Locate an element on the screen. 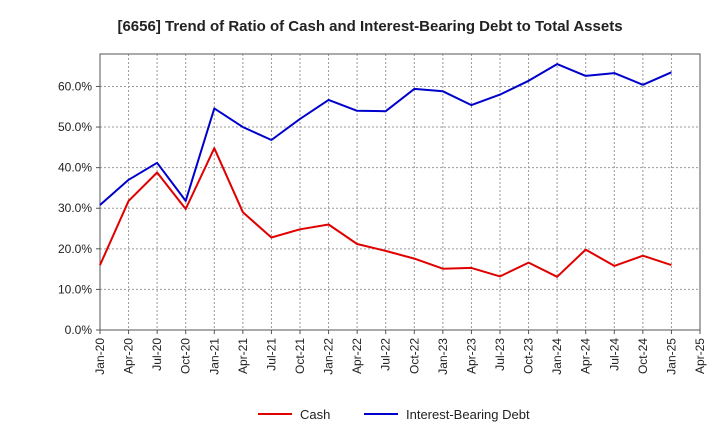  y-axis: 0.0% 10.0% 20.0% 30.0% 40.0% 50.0% 60.0% is located at coordinates (79, 208).